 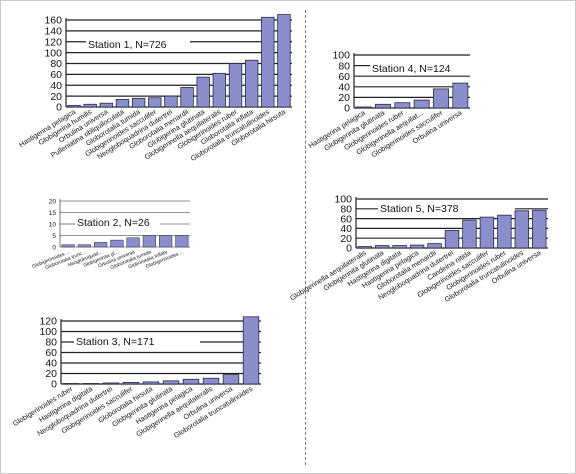 What do you see at coordinates (54, 236) in the screenshot?
I see `y-tick-label: 5` at bounding box center [54, 236].